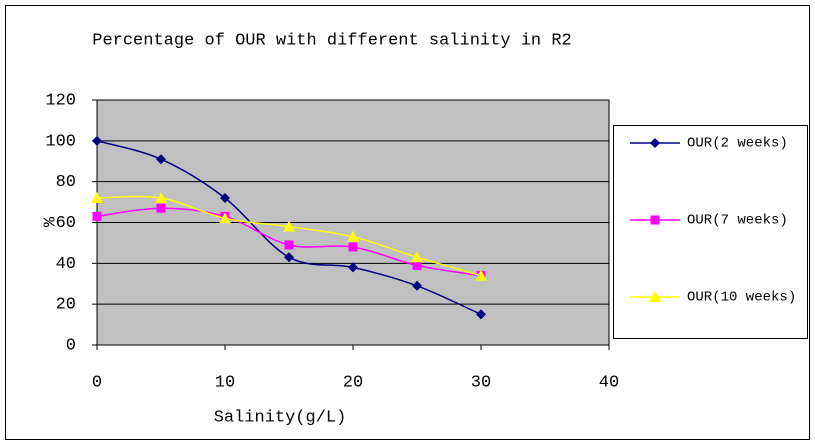 Image resolution: width=815 pixels, height=448 pixels. I want to click on legend-label: OUR(10 weeks), so click(741, 298).